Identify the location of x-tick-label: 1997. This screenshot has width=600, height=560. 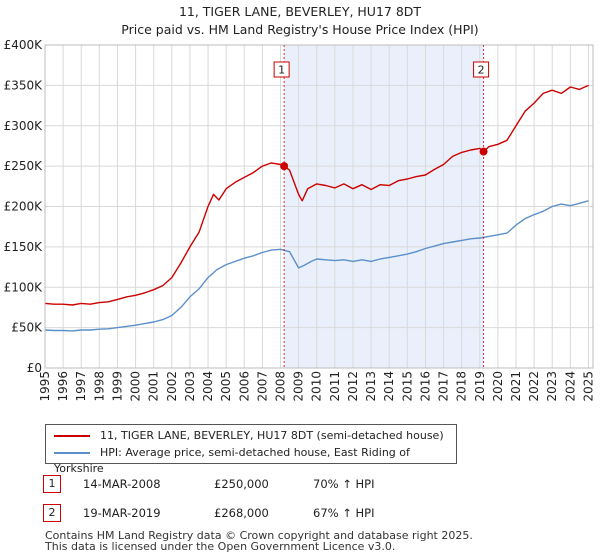
(81, 386).